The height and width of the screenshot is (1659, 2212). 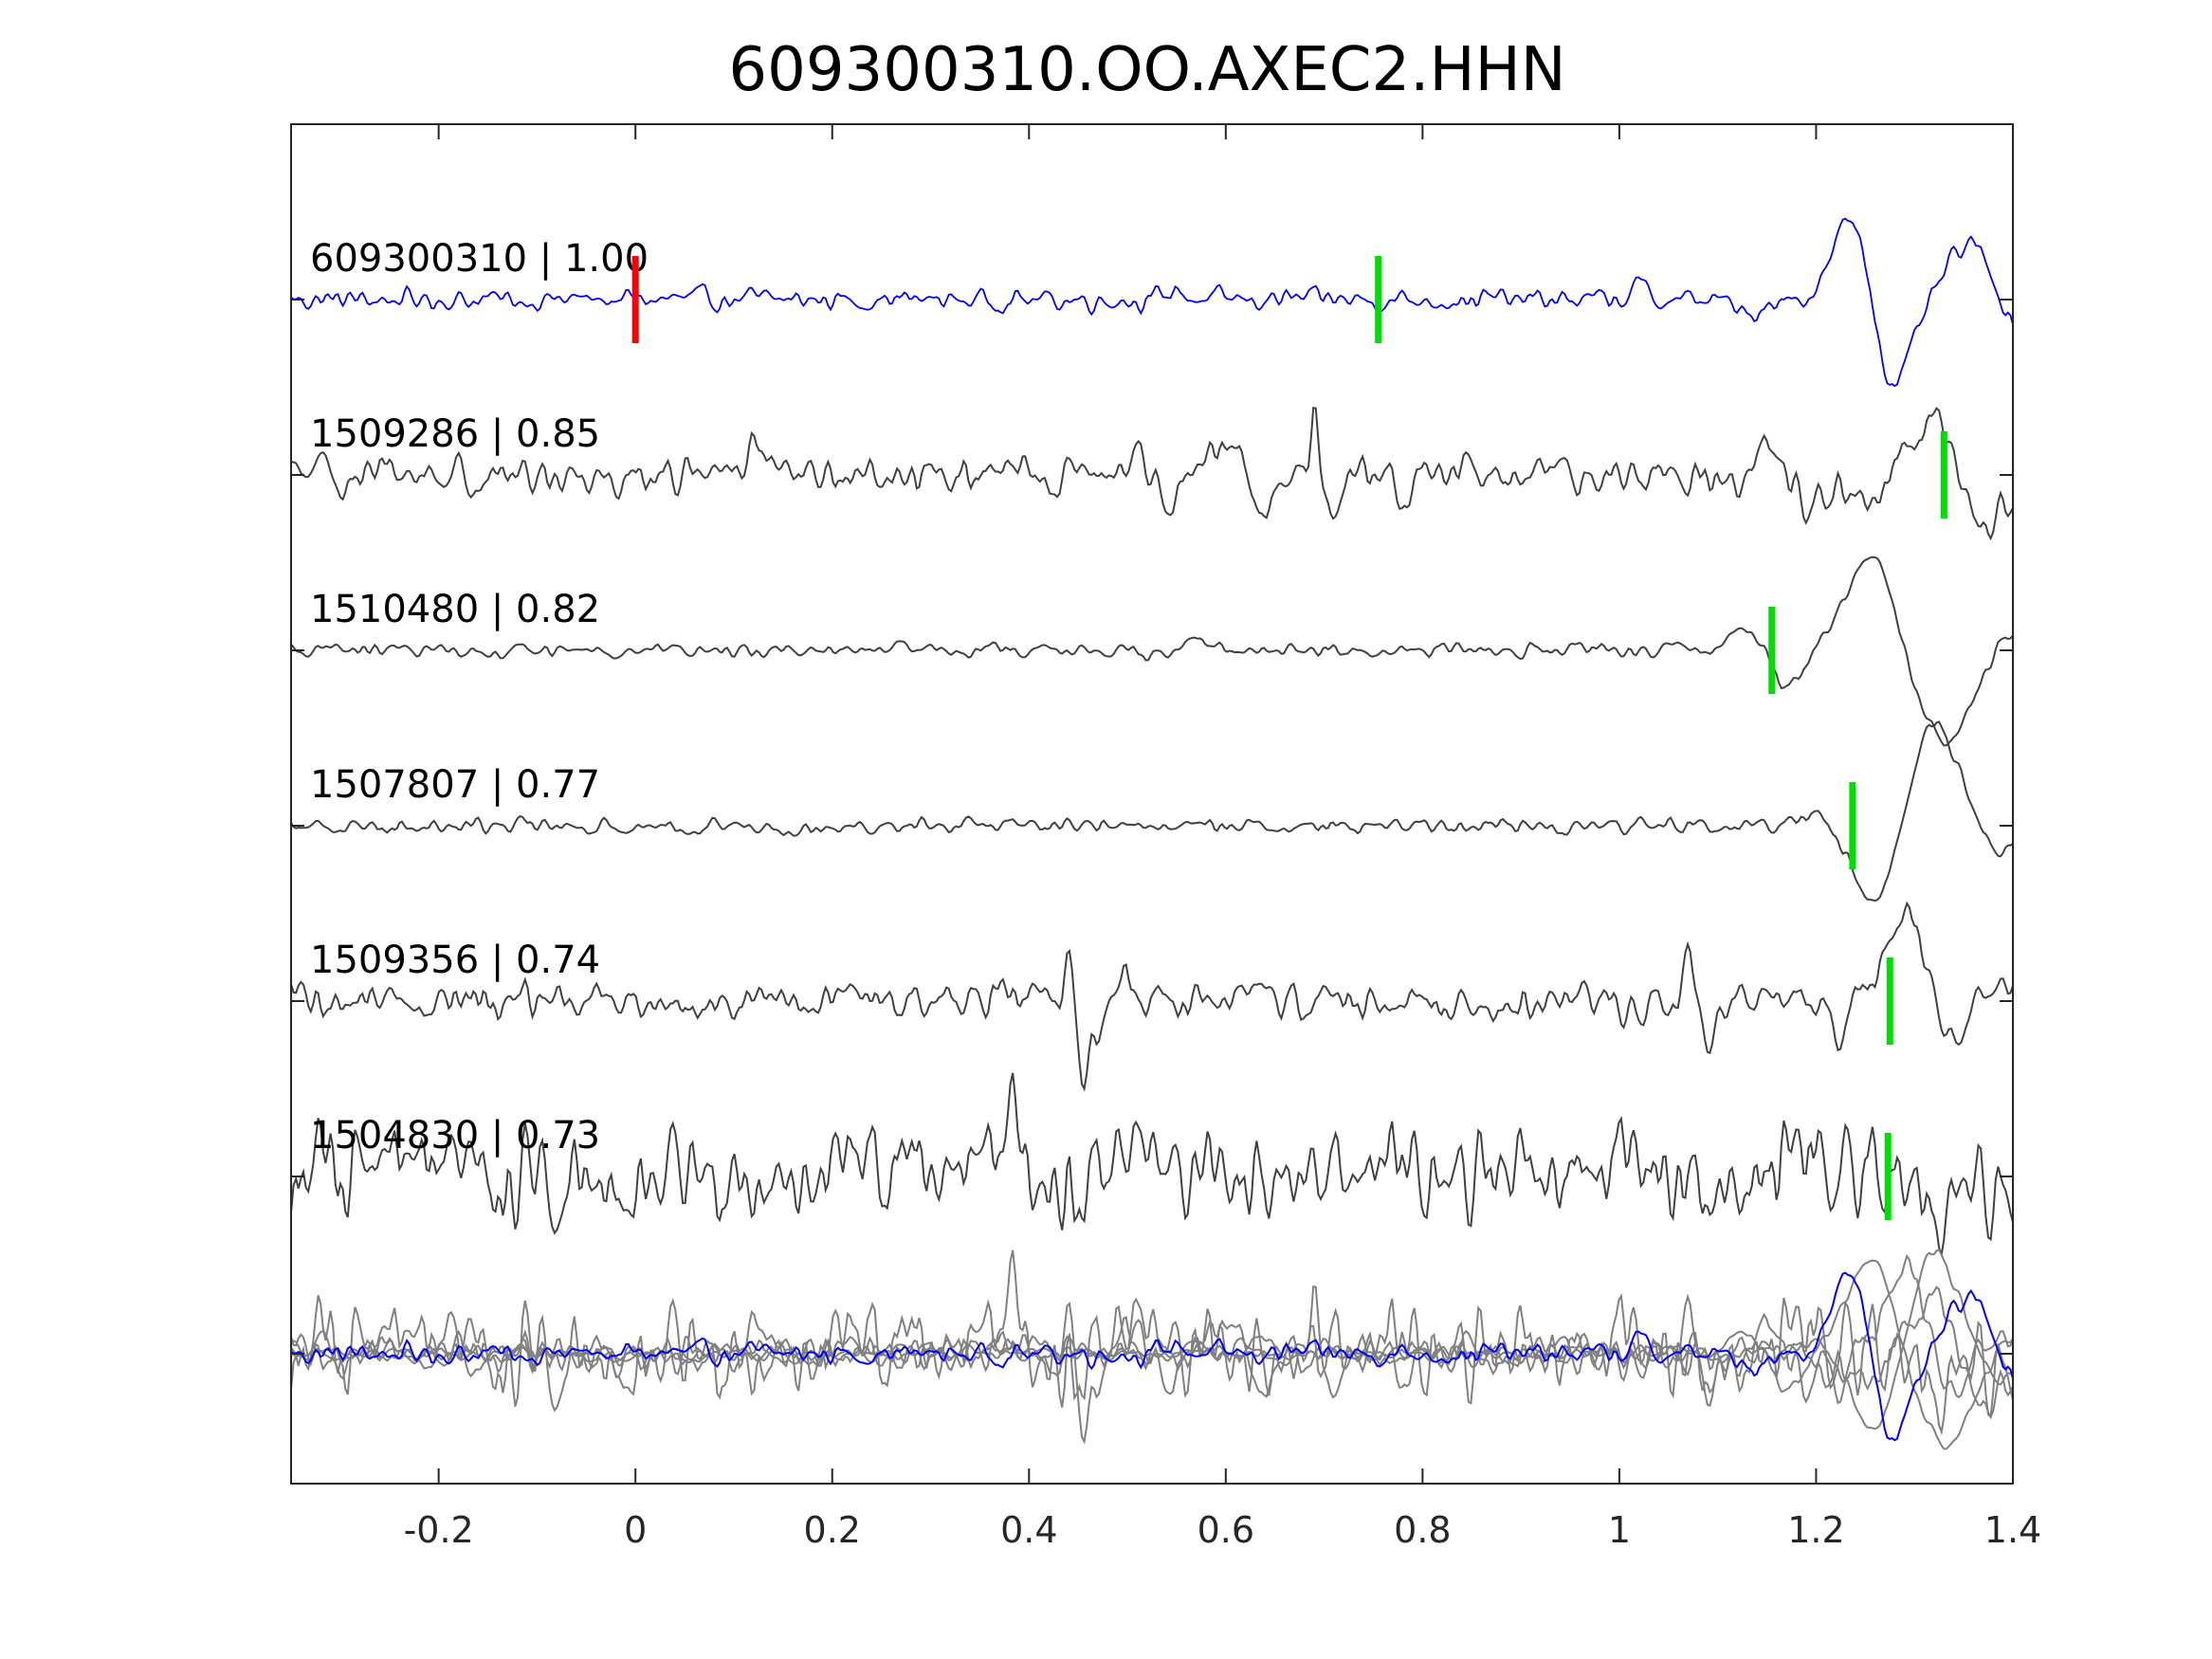 What do you see at coordinates (1225, 1530) in the screenshot?
I see `x-tick-label-4: 0.6` at bounding box center [1225, 1530].